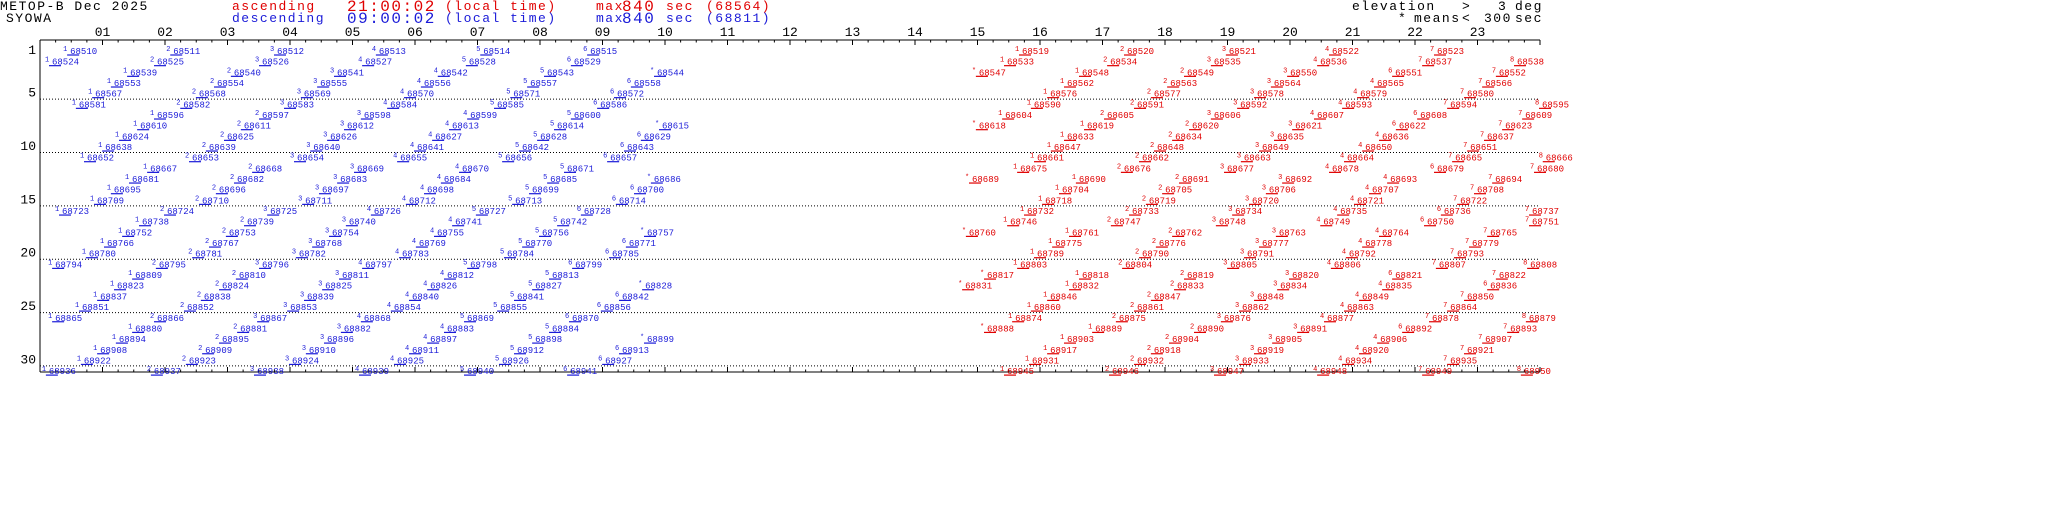 The width and height of the screenshot is (2048, 512). I want to click on day-label: 25, so click(28, 306).